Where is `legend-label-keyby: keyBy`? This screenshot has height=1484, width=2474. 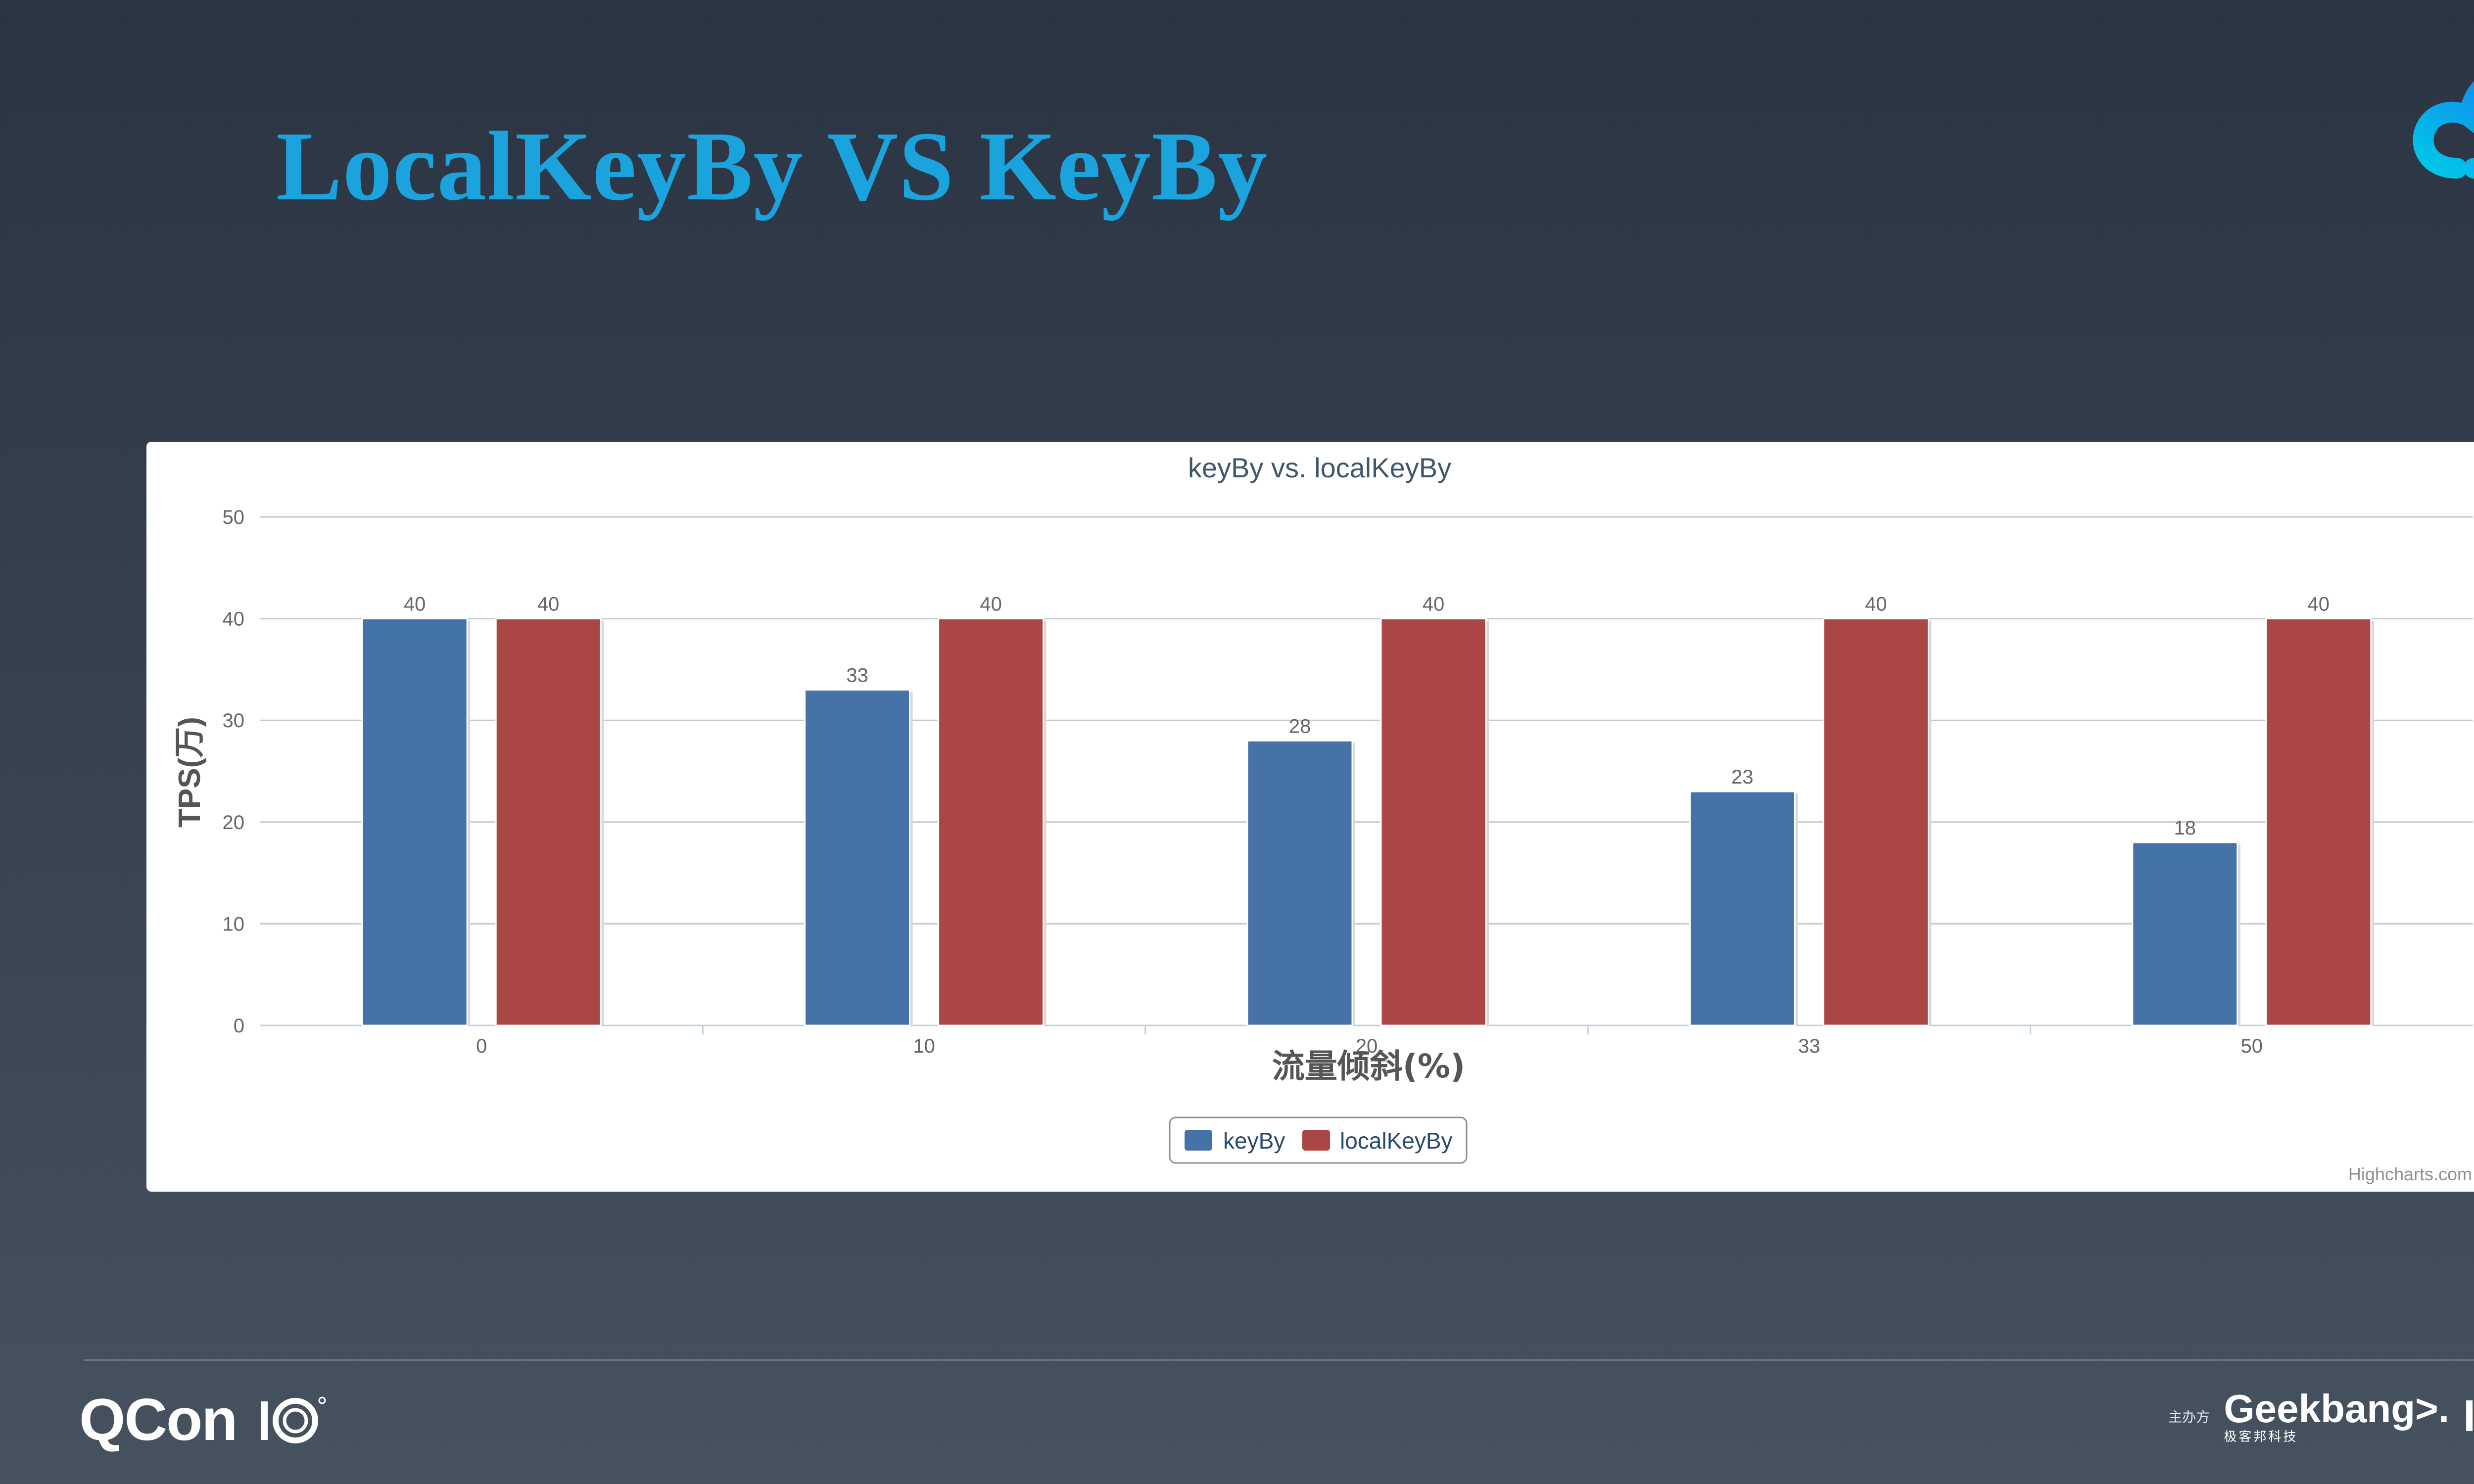
legend-label-keyby: keyBy is located at coordinates (1254, 1141).